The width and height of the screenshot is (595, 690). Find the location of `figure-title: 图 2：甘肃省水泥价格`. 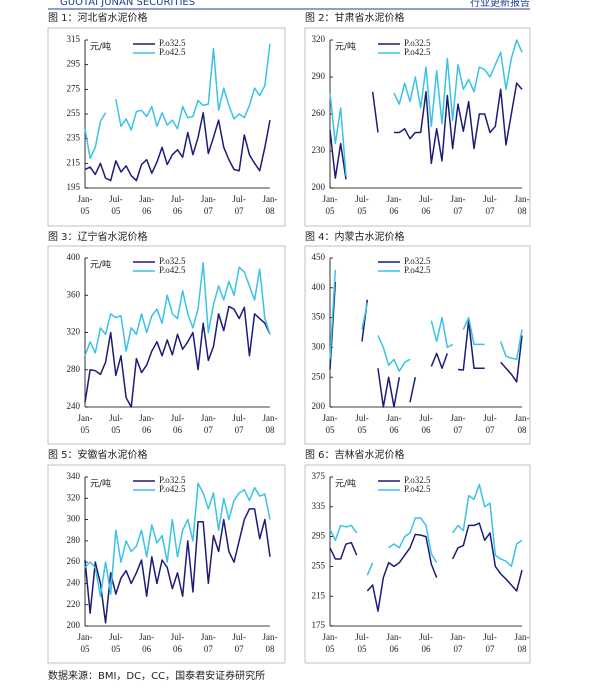

figure-title: 图 2：甘肃省水泥价格 is located at coordinates (355, 17).